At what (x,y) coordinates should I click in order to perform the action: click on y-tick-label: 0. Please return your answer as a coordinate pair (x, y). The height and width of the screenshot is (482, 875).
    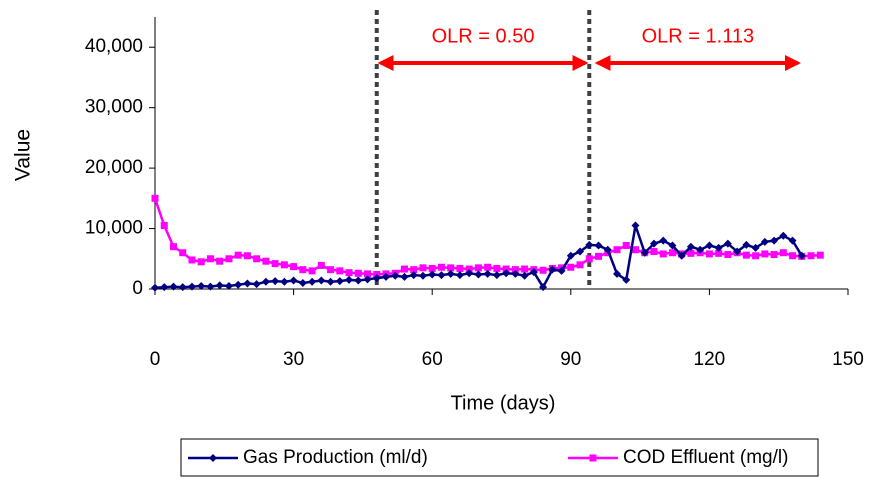
    Looking at the image, I should click on (137, 288).